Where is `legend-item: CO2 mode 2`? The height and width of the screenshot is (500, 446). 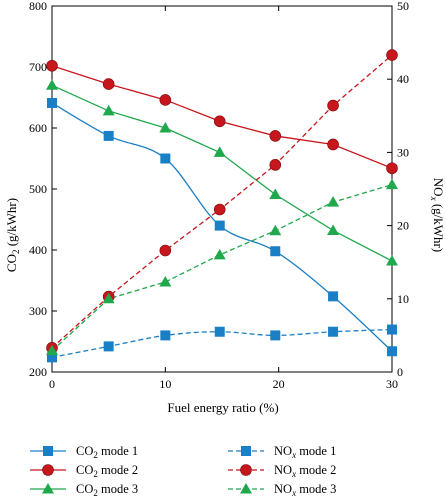
legend-item: CO2 mode 2 is located at coordinates (84, 471).